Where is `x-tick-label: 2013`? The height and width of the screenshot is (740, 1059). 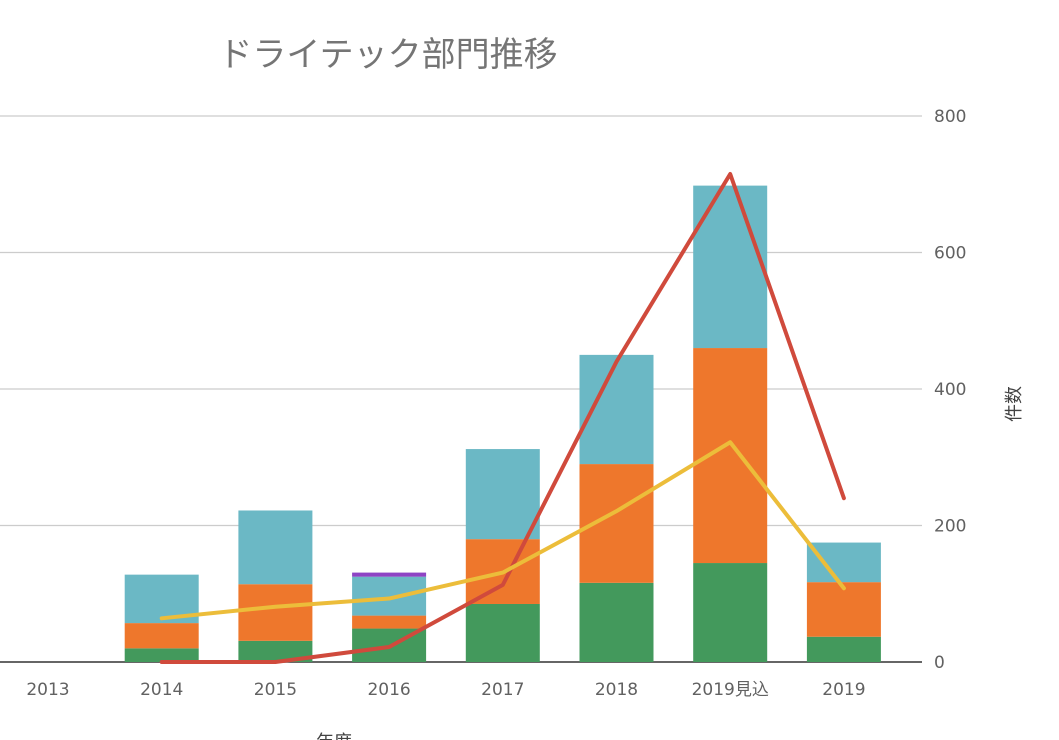 x-tick-label: 2013 is located at coordinates (47, 690).